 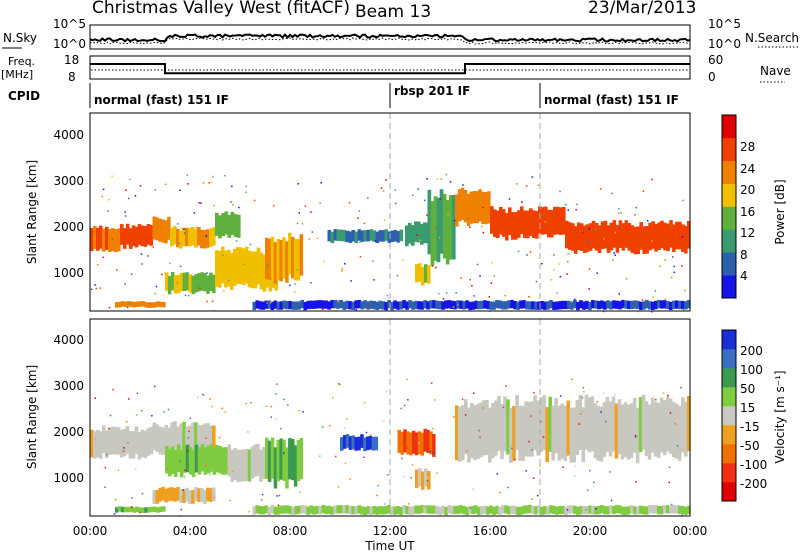 I want to click on velocity-region-4-cell, so click(x=293, y=459).